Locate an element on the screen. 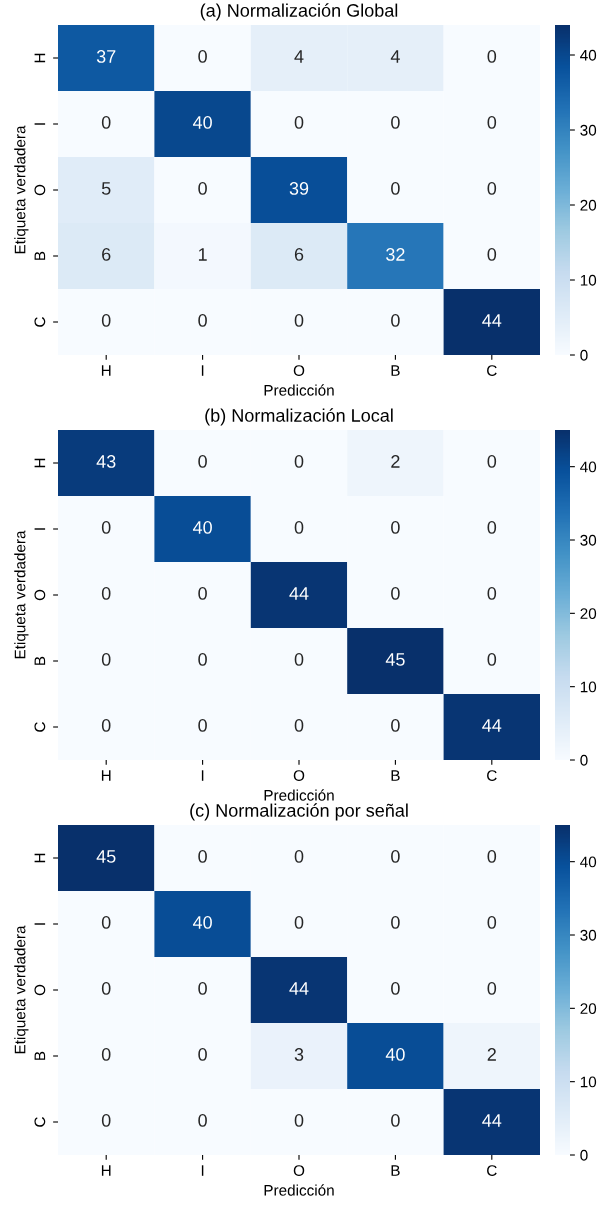 The image size is (616, 1216). data-label: 45 is located at coordinates (106, 856).